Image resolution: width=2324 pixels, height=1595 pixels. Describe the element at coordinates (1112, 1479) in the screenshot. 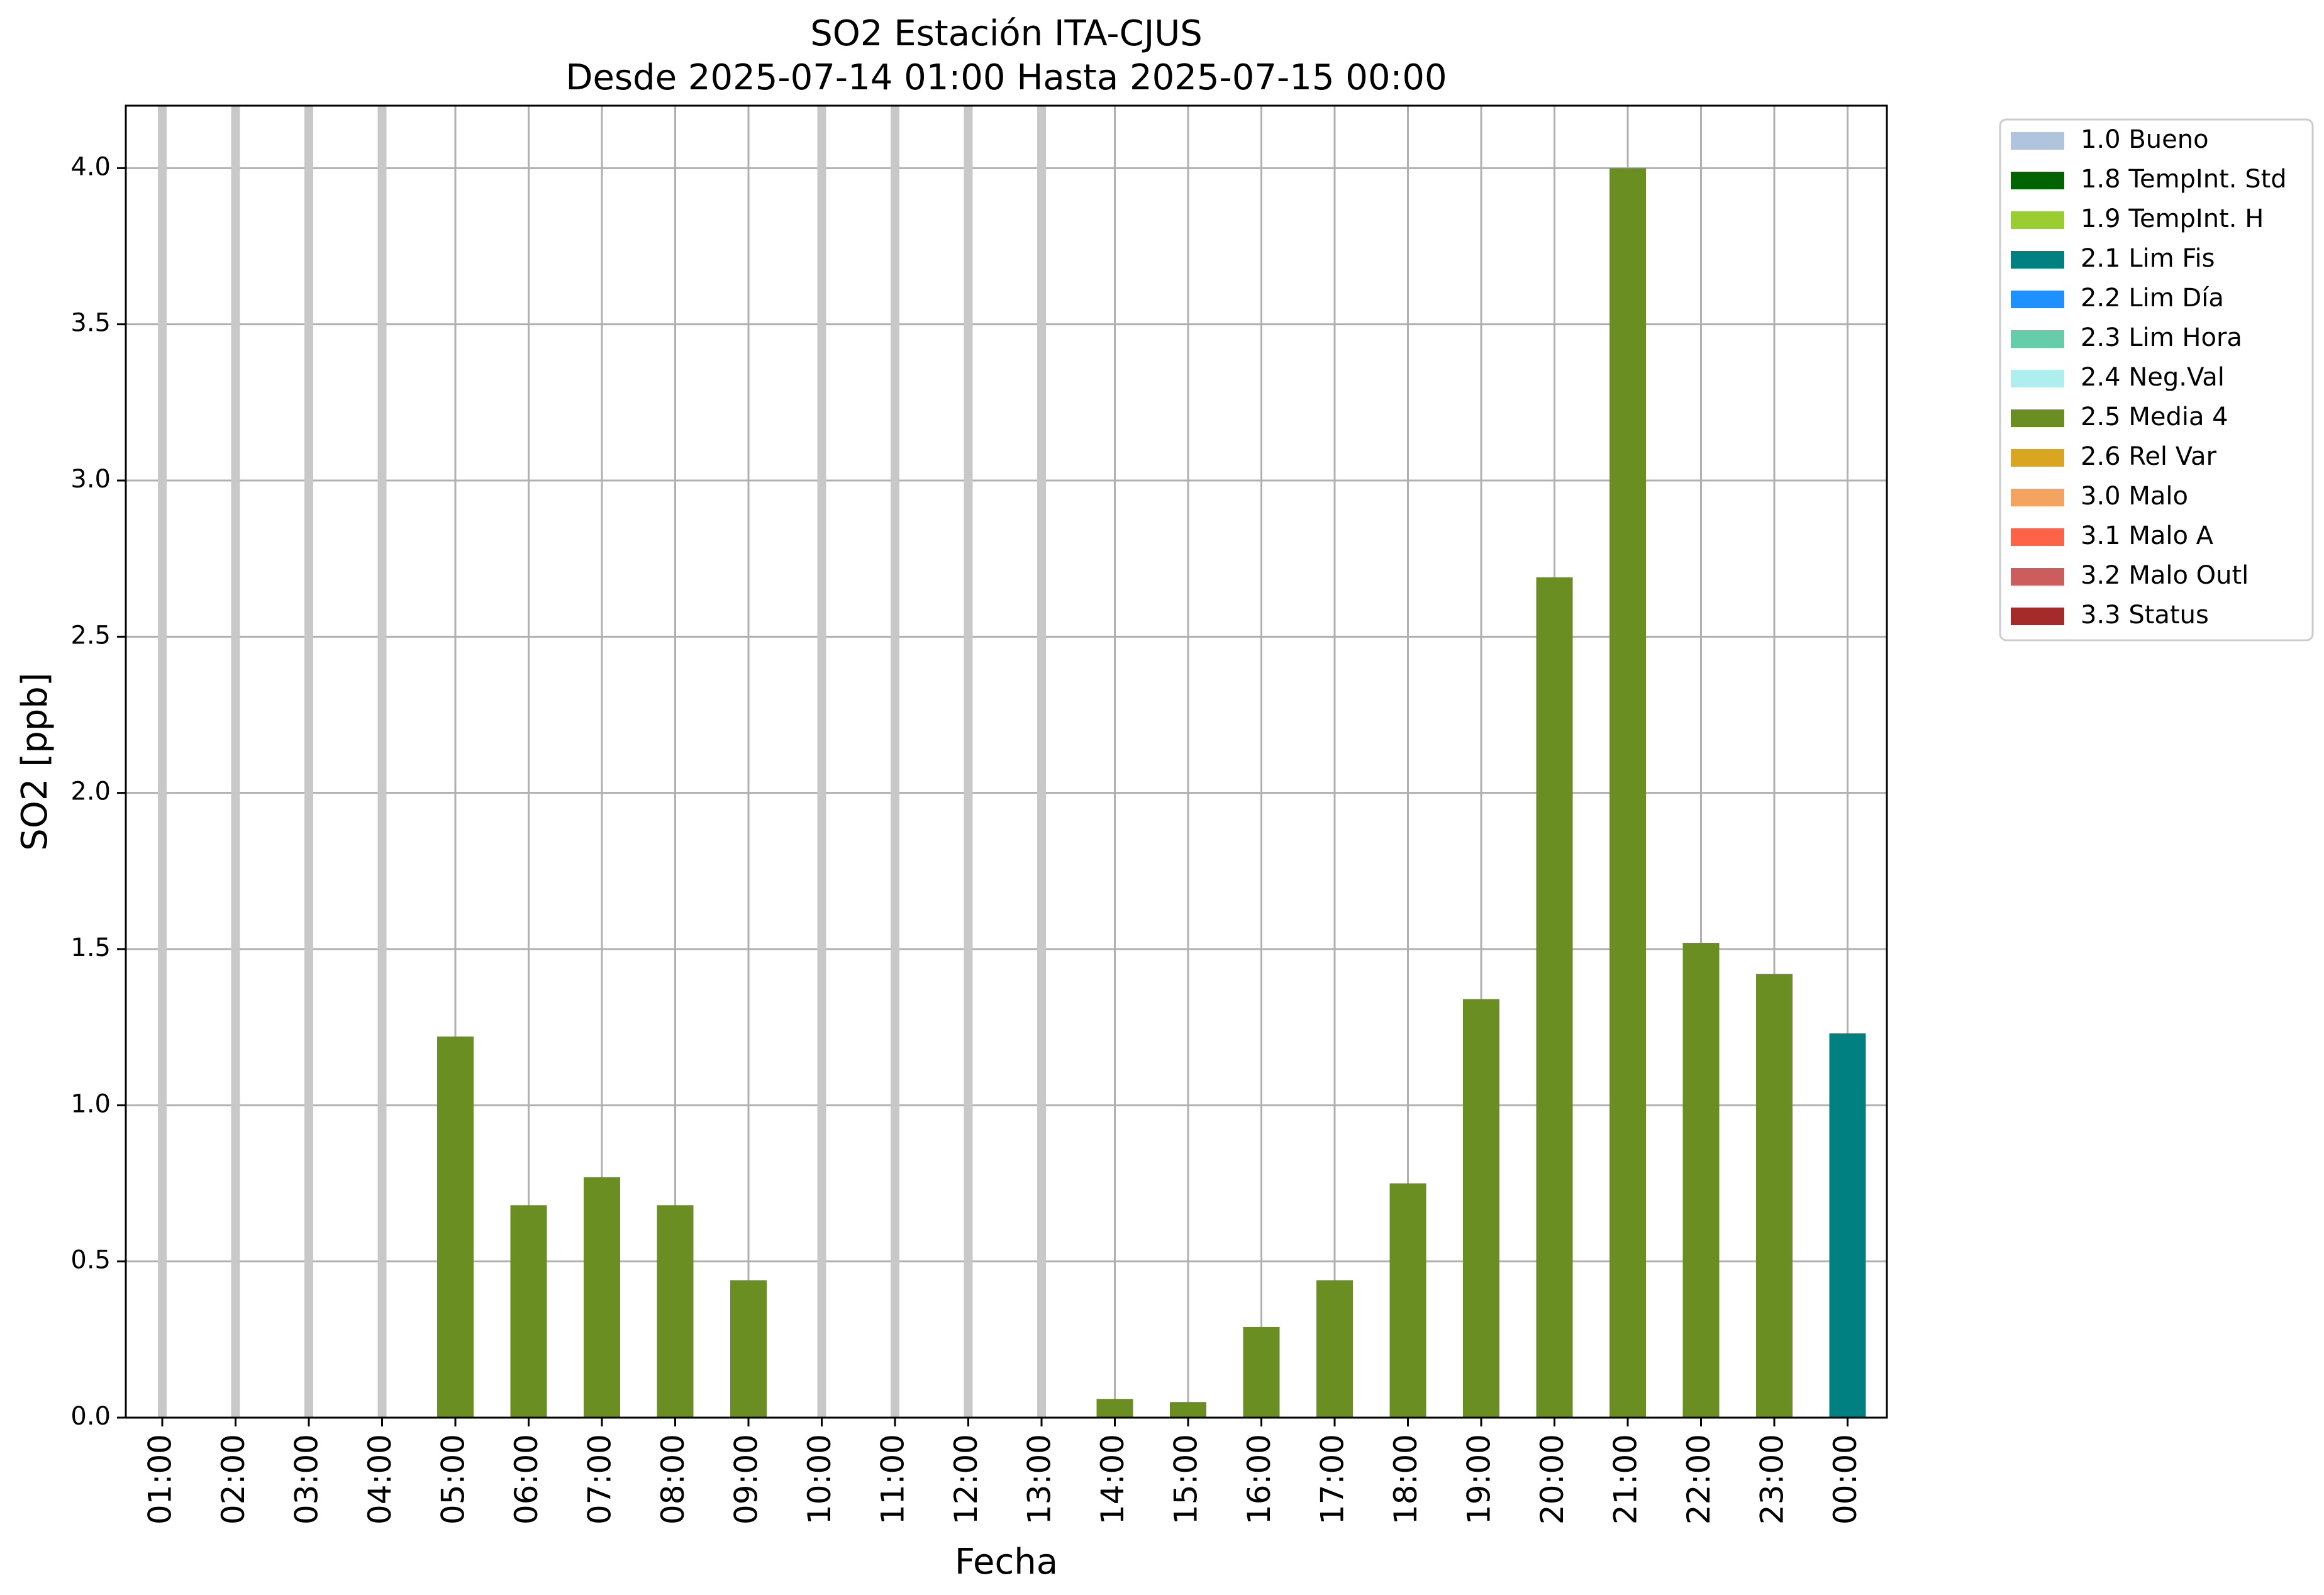

I see `x-tick-label: 14:00` at that location.